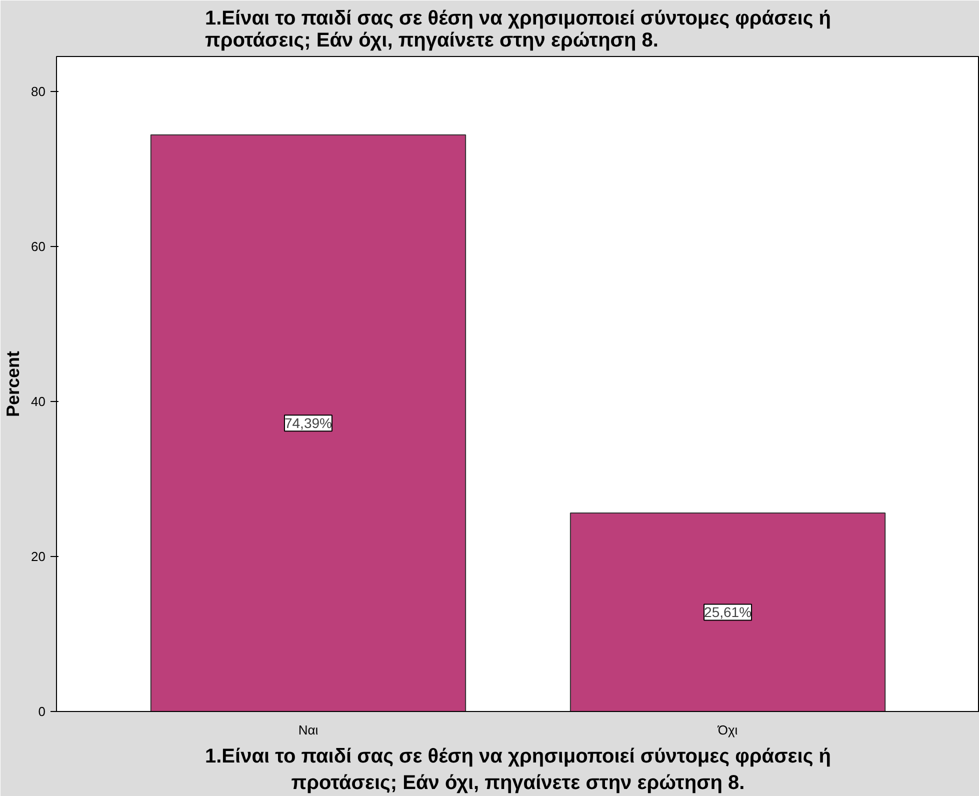 The width and height of the screenshot is (979, 796). Describe the element at coordinates (38, 91) in the screenshot. I see `y-tick-label: 80` at that location.